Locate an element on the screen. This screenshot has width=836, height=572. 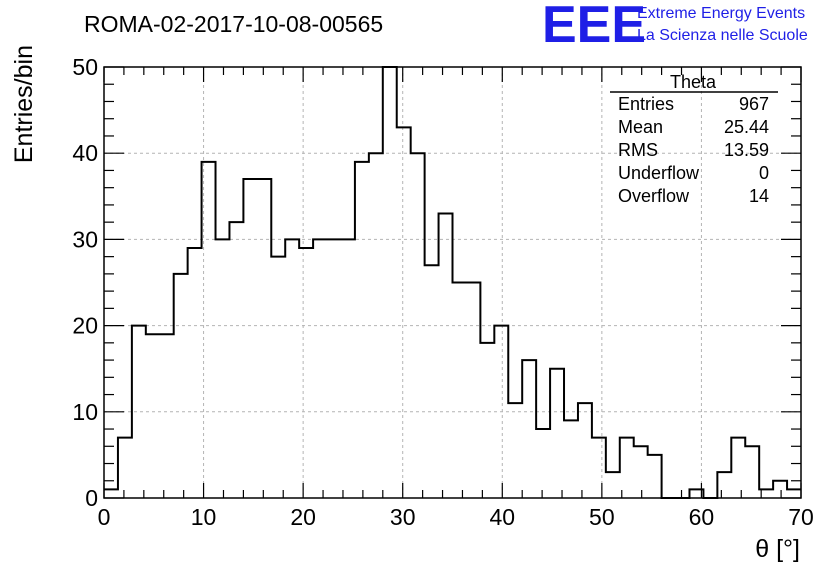
y-tick-label: 20 is located at coordinates (85, 326).